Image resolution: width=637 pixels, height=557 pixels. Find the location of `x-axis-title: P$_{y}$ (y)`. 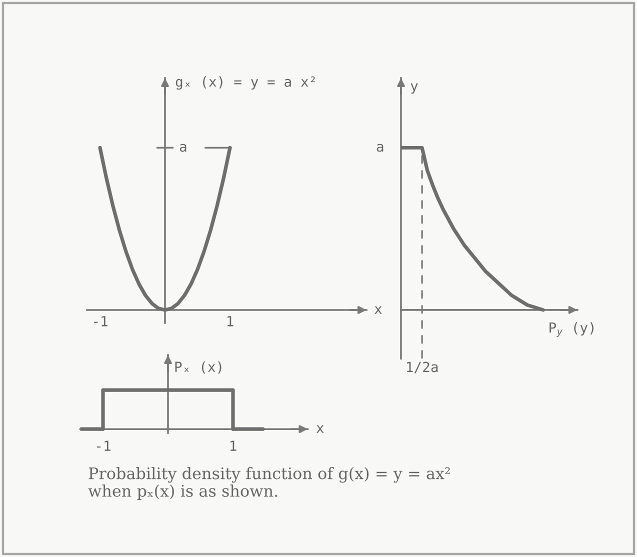

x-axis-title: P$_{y}$ (y) is located at coordinates (572, 329).